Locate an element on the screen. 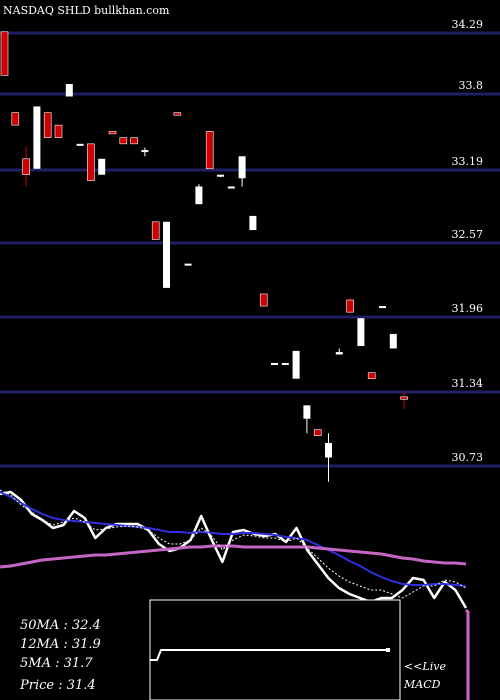 This screenshot has height=700, width=500. y-tick-label: 32.57 is located at coordinates (468, 234).